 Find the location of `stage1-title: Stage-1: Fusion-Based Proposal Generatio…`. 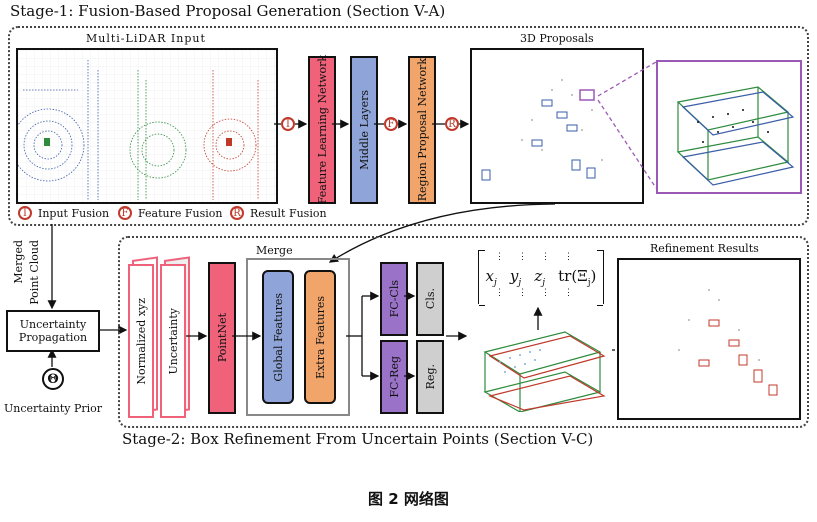

stage1-title: Stage-1: Fusion-Based Proposal Generatio… is located at coordinates (228, 11).